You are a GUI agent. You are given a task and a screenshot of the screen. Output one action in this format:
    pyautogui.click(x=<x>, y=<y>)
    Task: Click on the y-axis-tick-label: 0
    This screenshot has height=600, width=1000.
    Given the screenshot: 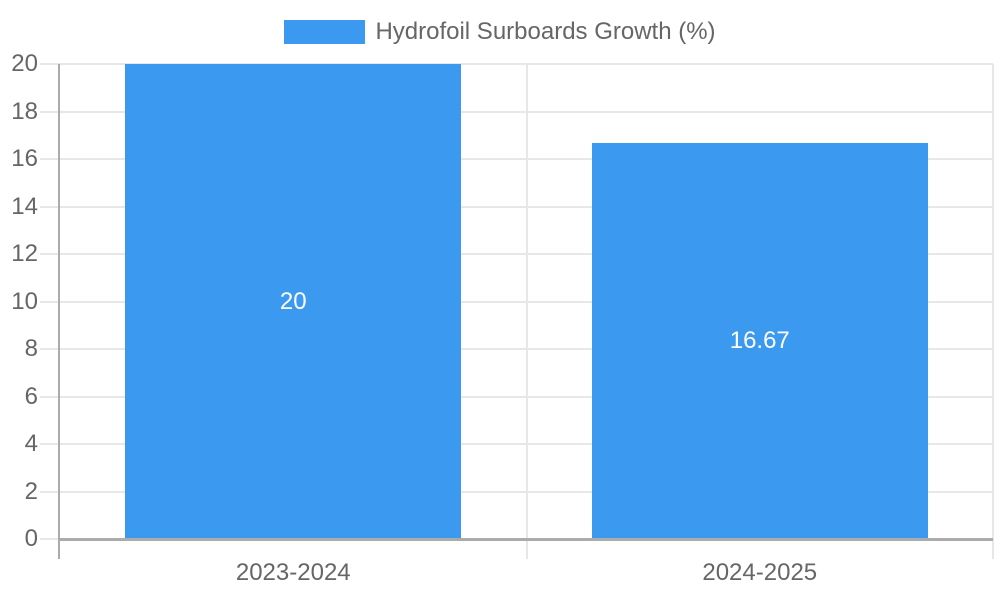 What is the action you would take?
    pyautogui.click(x=31, y=538)
    